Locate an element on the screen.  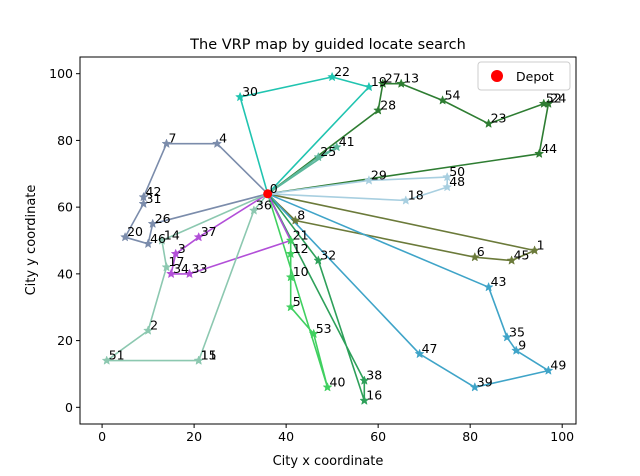
city-label-2: 2 is located at coordinates (154, 325).